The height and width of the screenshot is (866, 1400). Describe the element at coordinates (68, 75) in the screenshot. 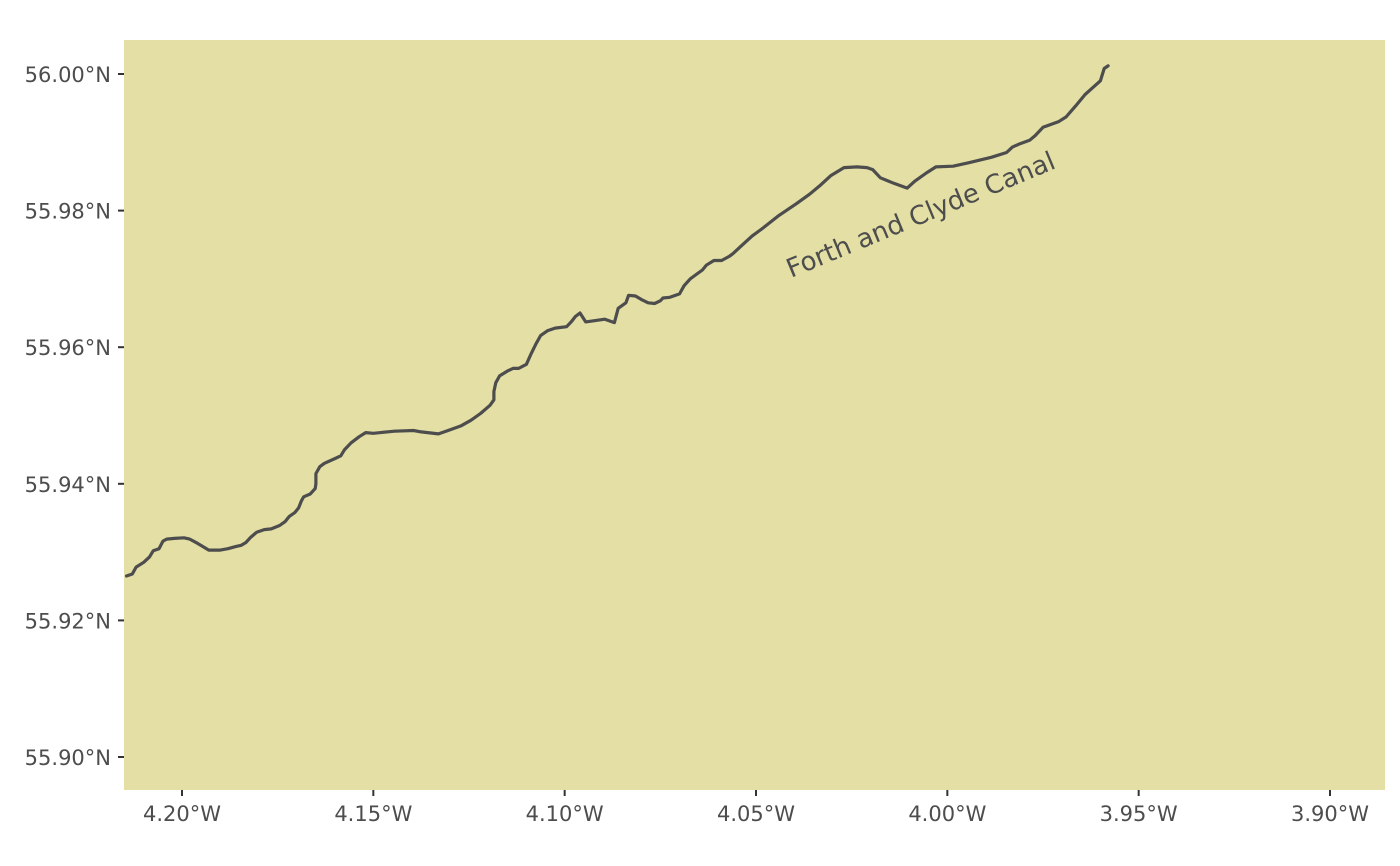

I see `y-axis-tick-label: 56.00°N` at that location.